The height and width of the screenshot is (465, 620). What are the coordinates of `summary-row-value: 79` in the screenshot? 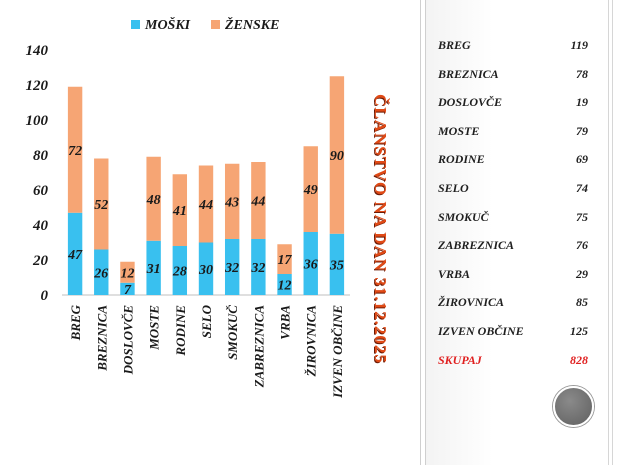 It's located at (582, 130).